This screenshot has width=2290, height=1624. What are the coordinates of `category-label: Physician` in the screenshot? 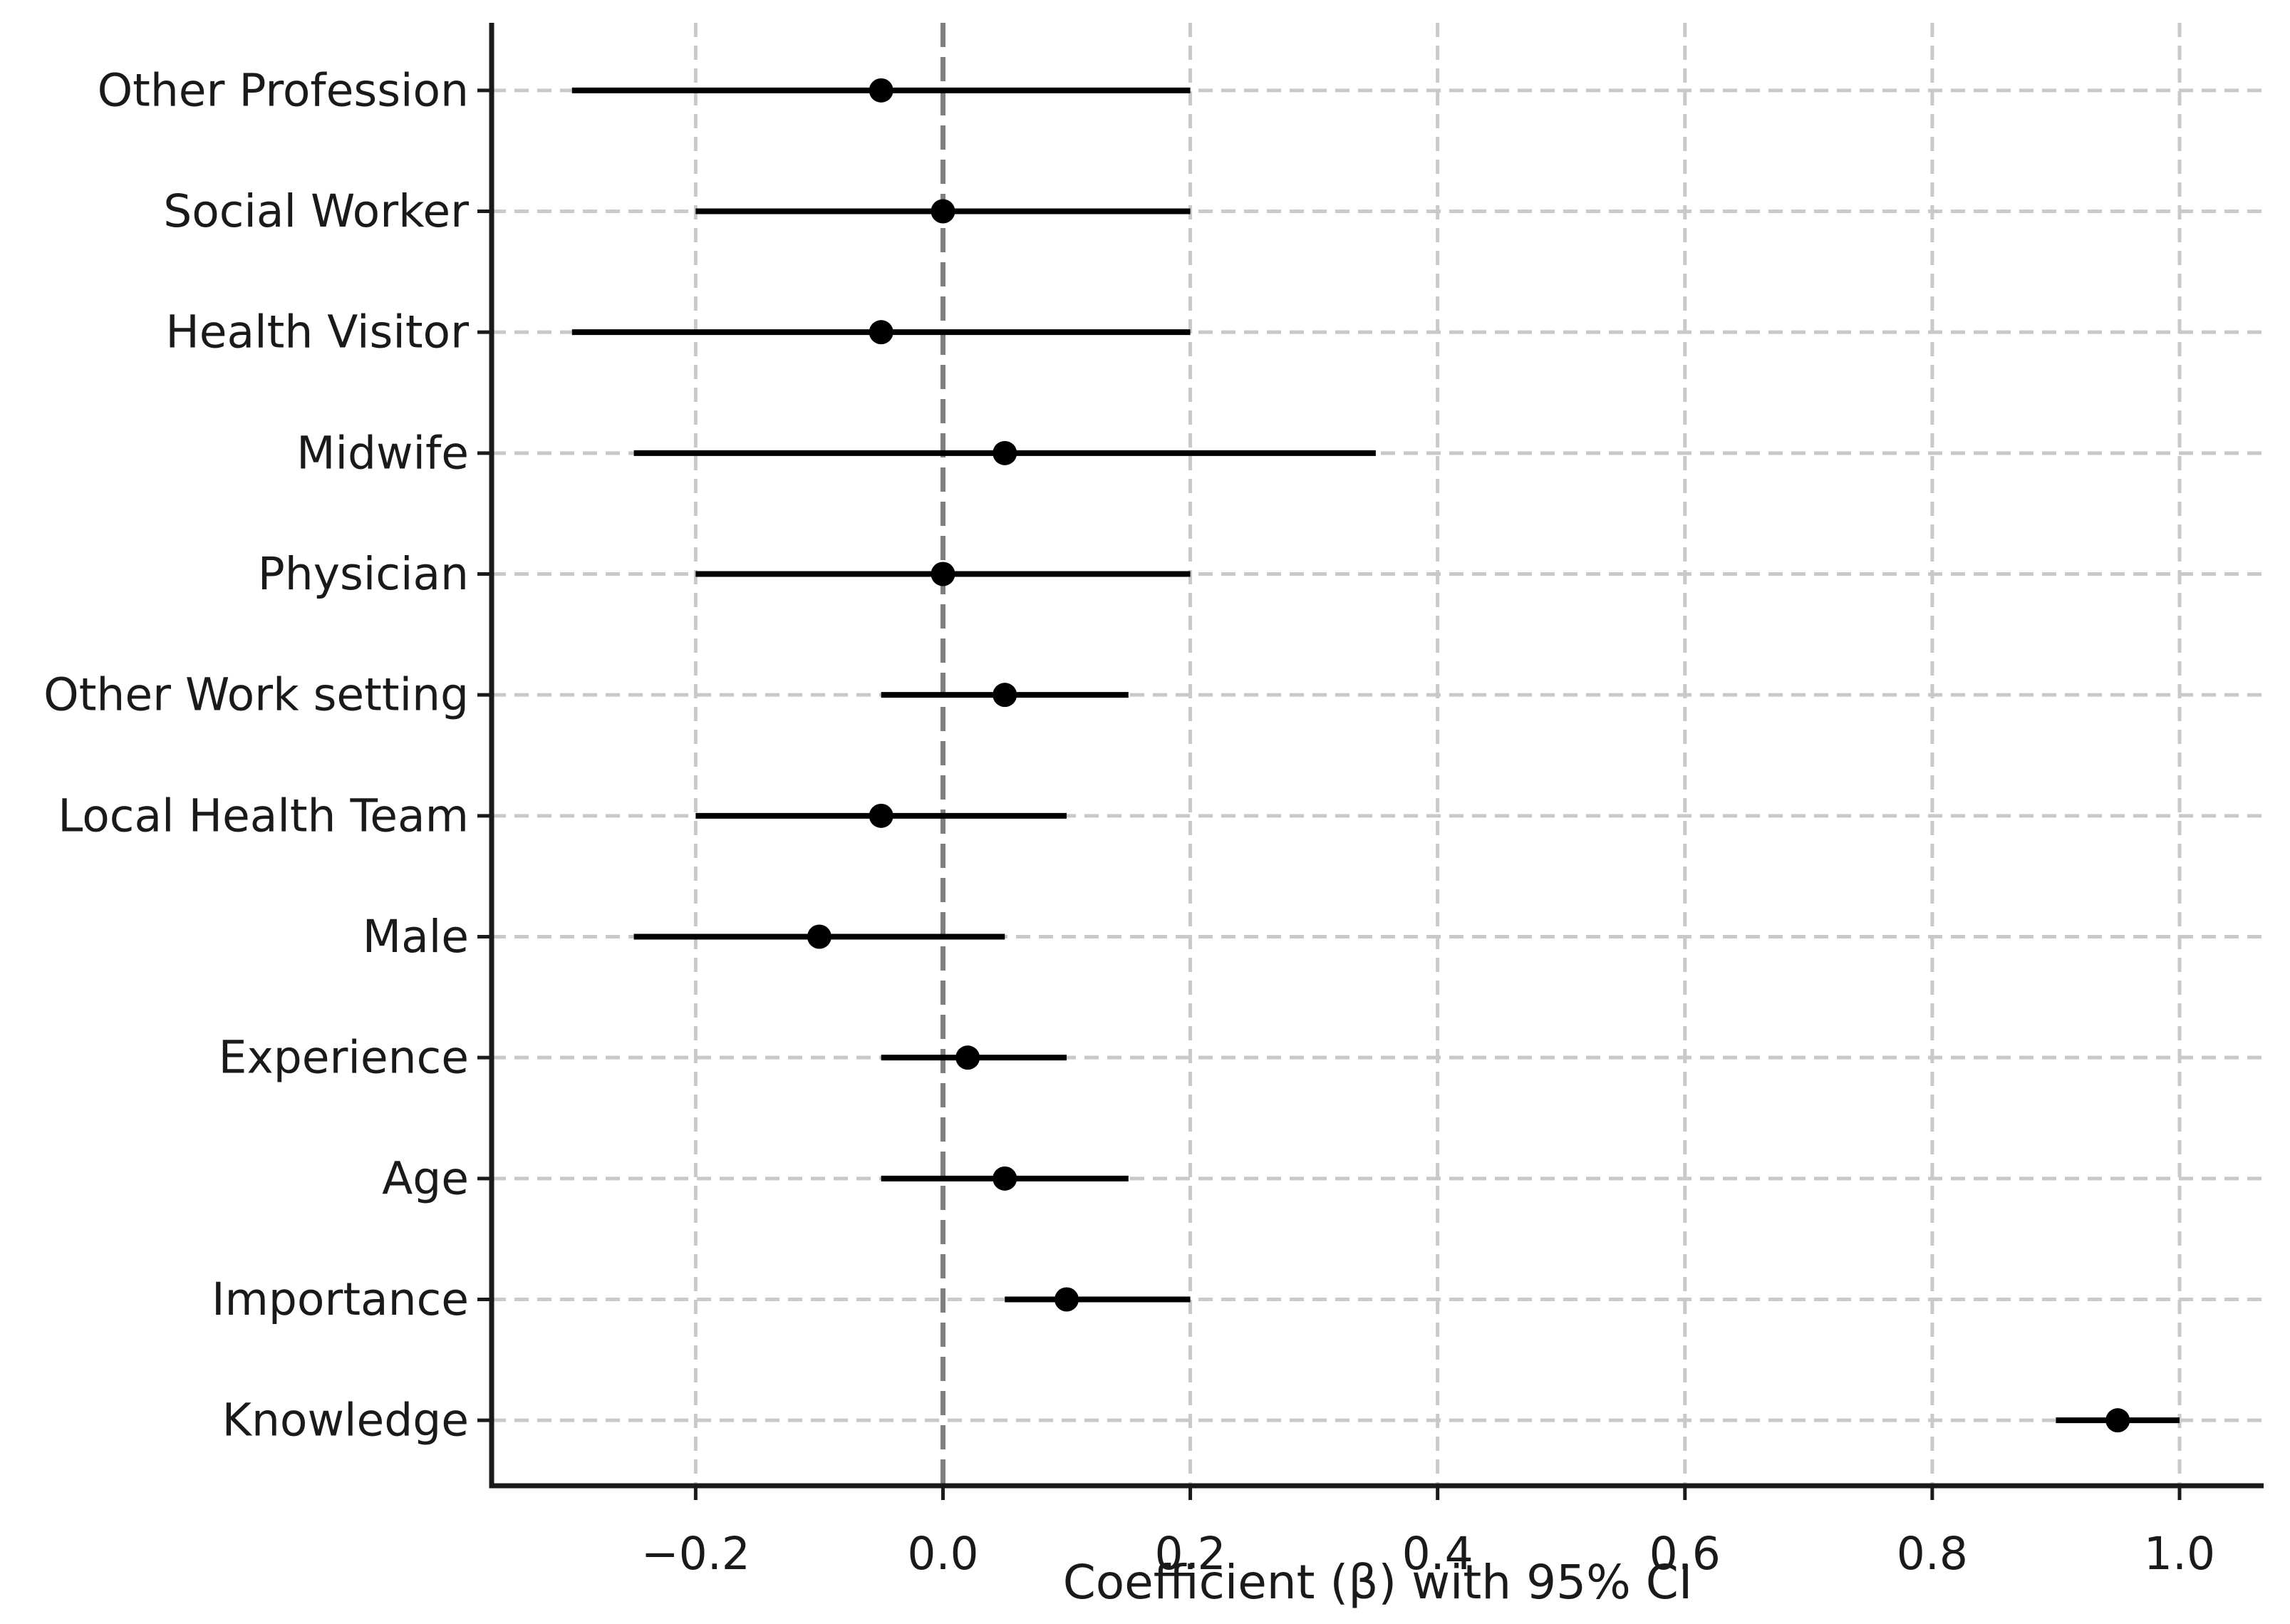 It's located at (363, 574).